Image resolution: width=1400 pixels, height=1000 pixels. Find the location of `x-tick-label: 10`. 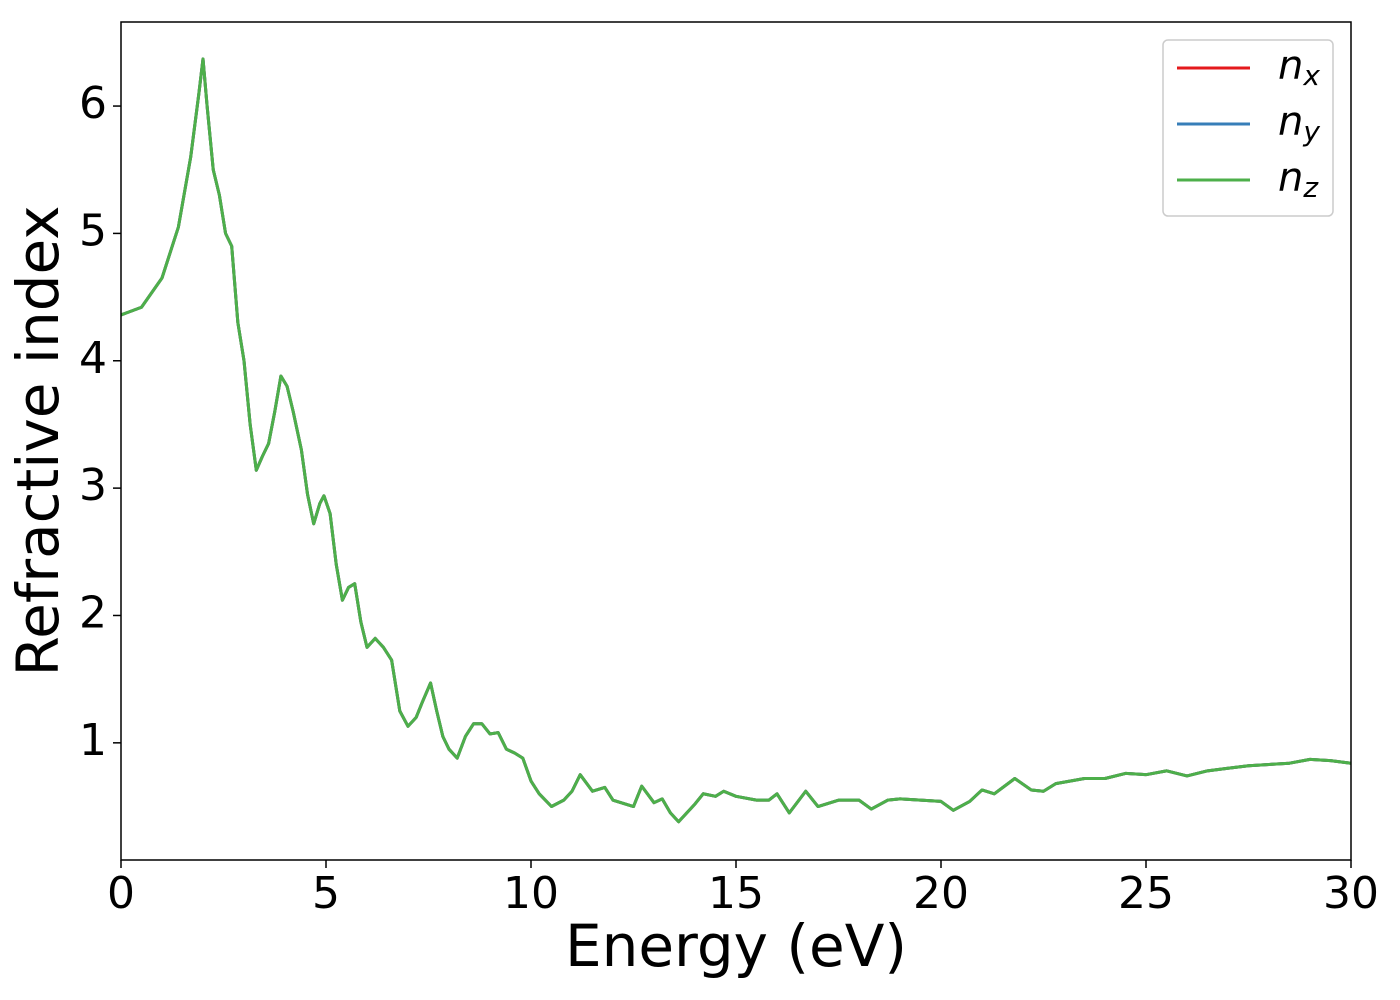

x-tick-label: 10 is located at coordinates (531, 893).